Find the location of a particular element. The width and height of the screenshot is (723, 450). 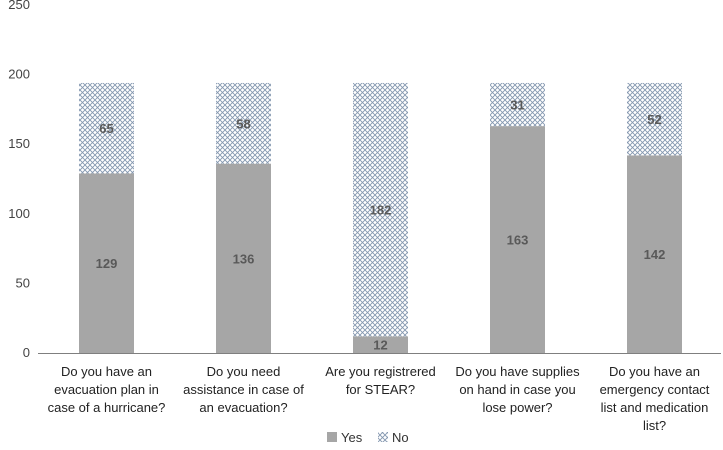

category-label: lose power? is located at coordinates (517, 407).